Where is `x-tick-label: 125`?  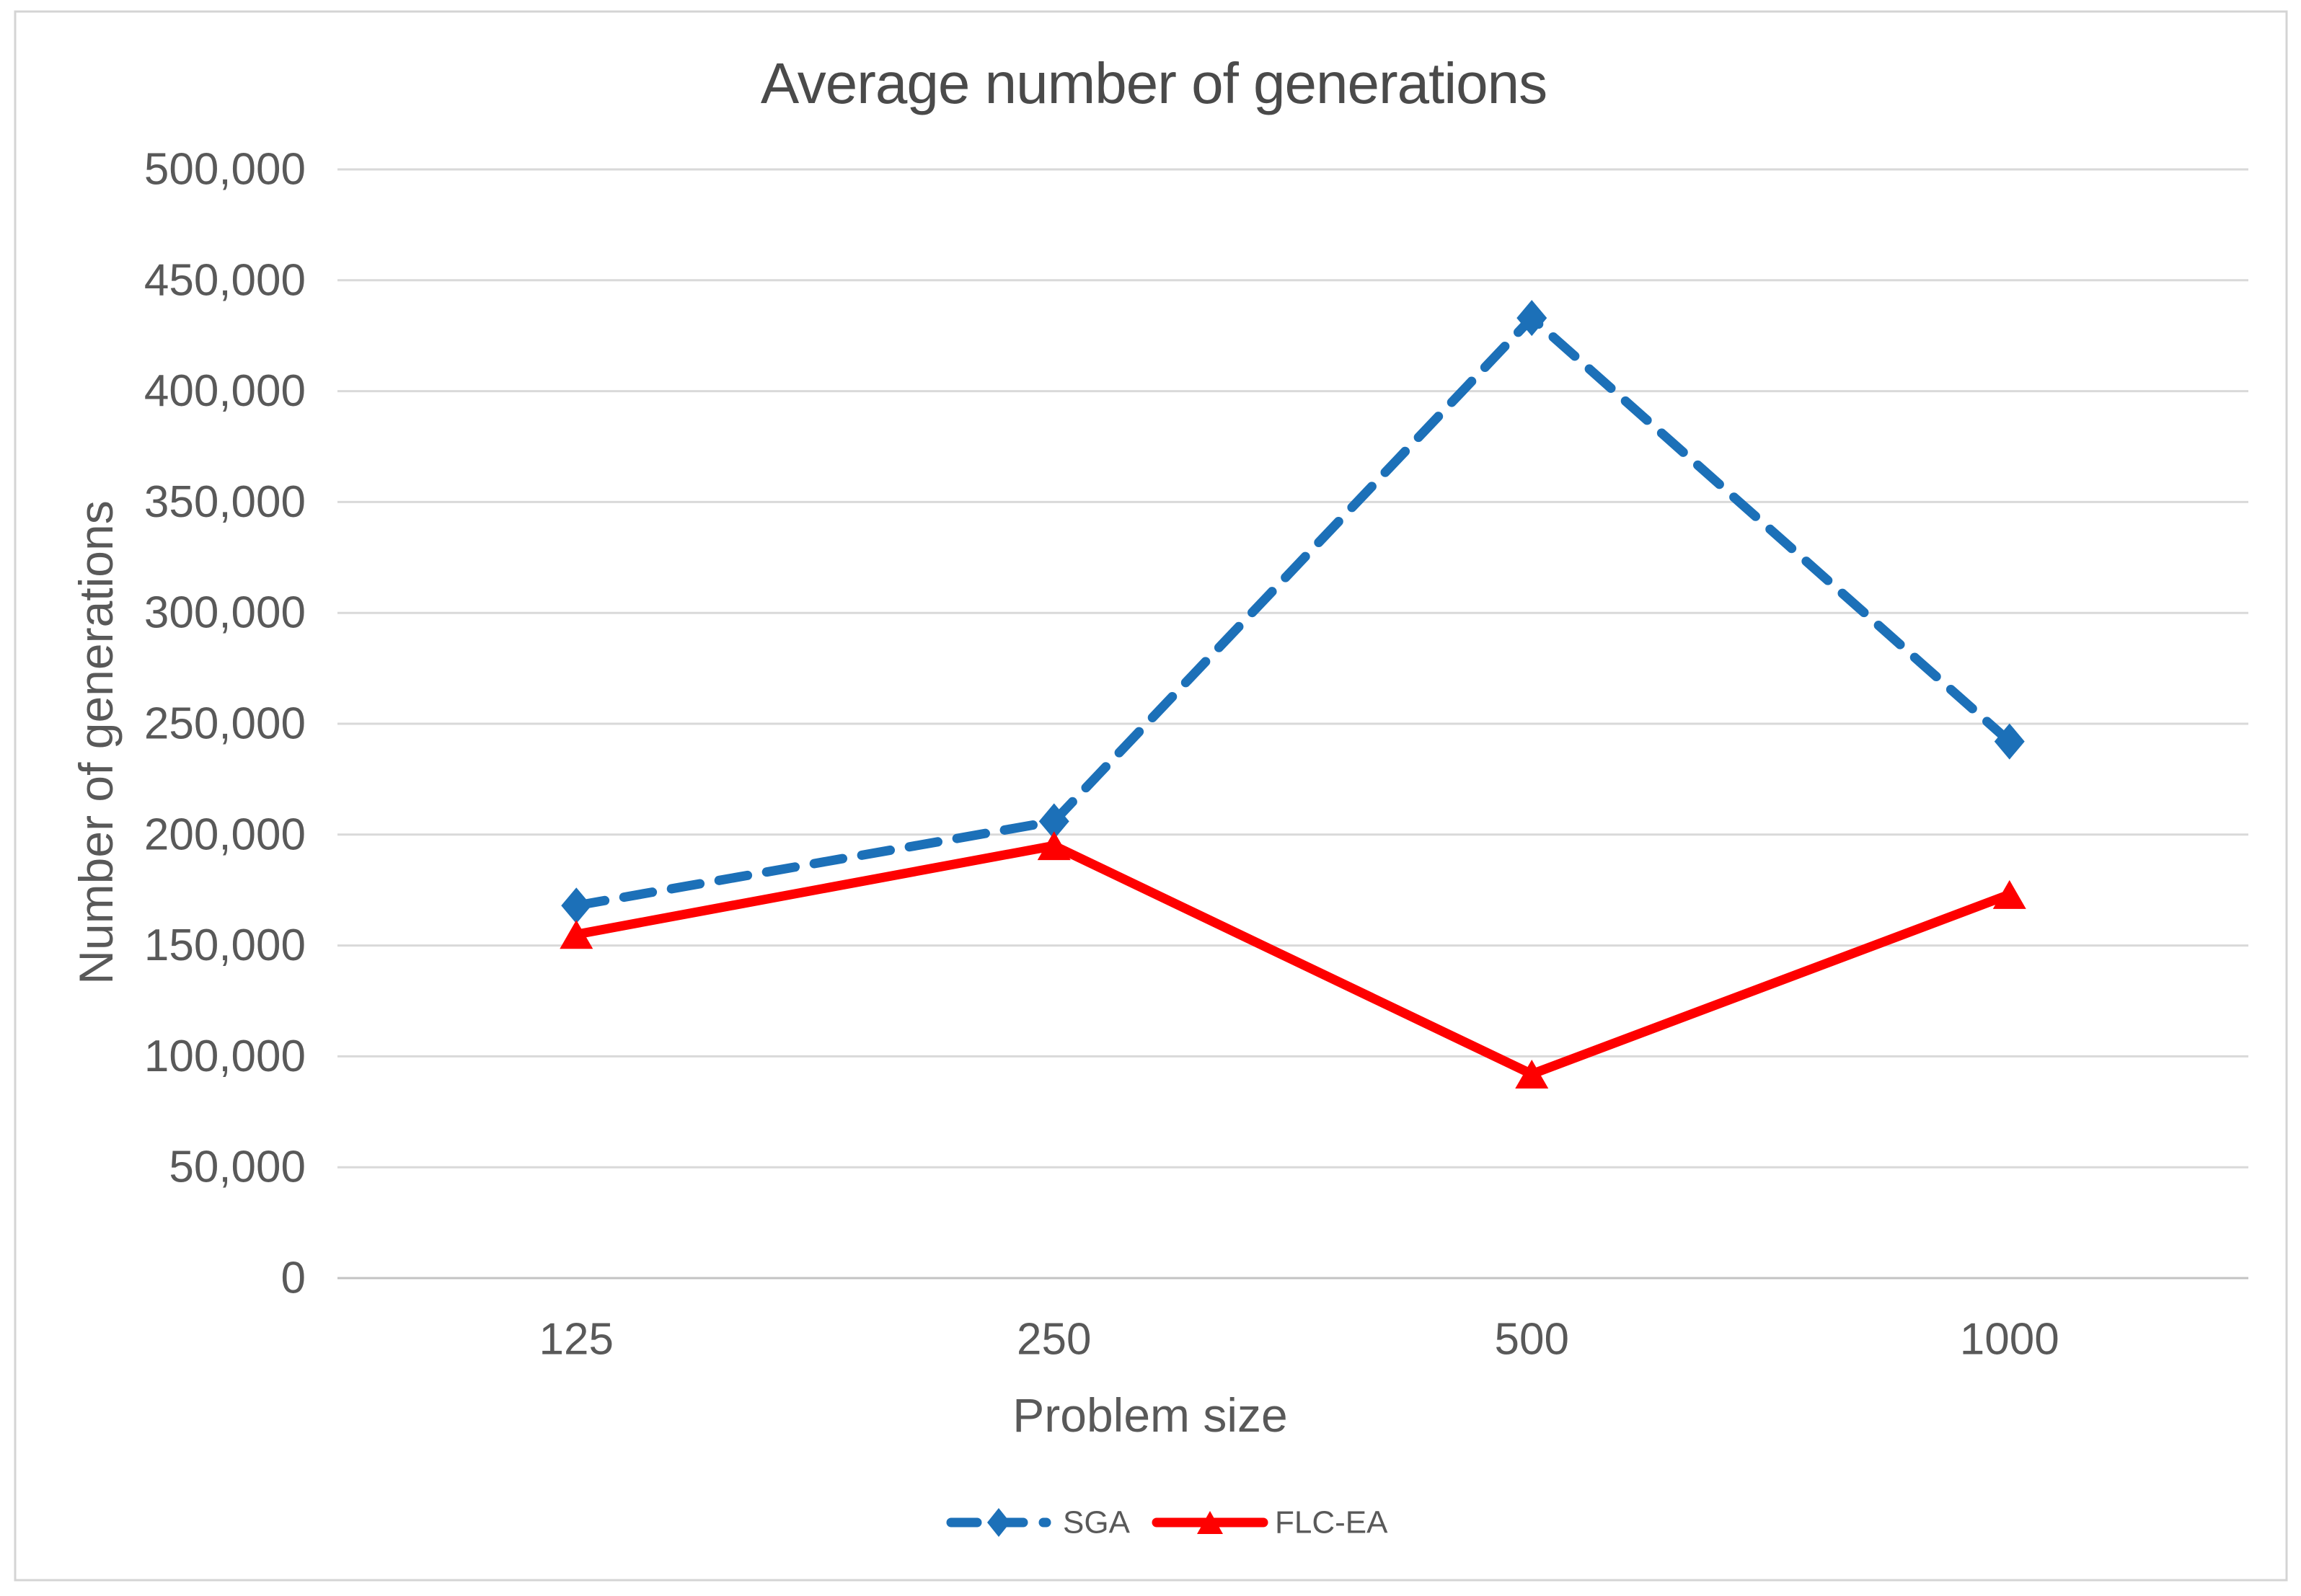 x-tick-label: 125 is located at coordinates (576, 1340).